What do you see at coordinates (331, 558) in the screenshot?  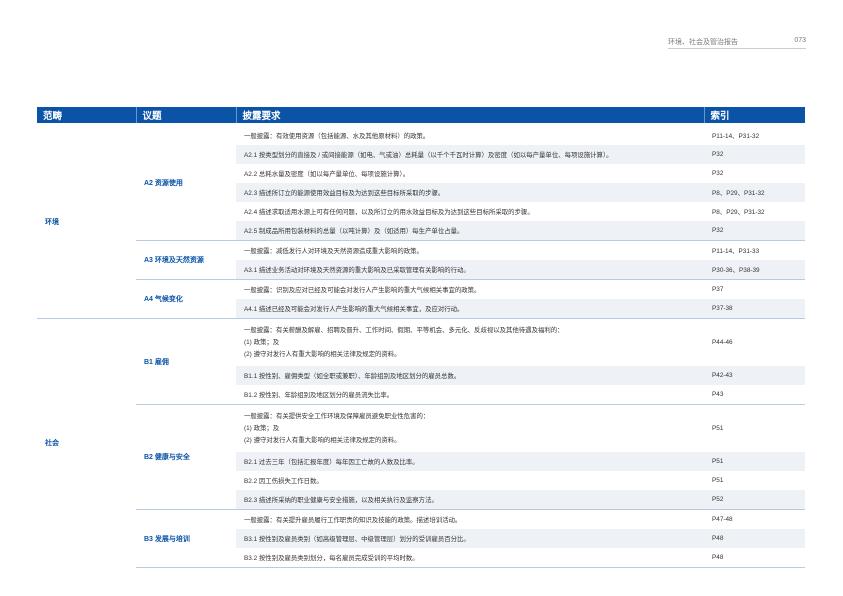 I see `disclosure-line: B3.2 按性别及雇员类别划分，每名雇员完成受训的平均时数。` at bounding box center [331, 558].